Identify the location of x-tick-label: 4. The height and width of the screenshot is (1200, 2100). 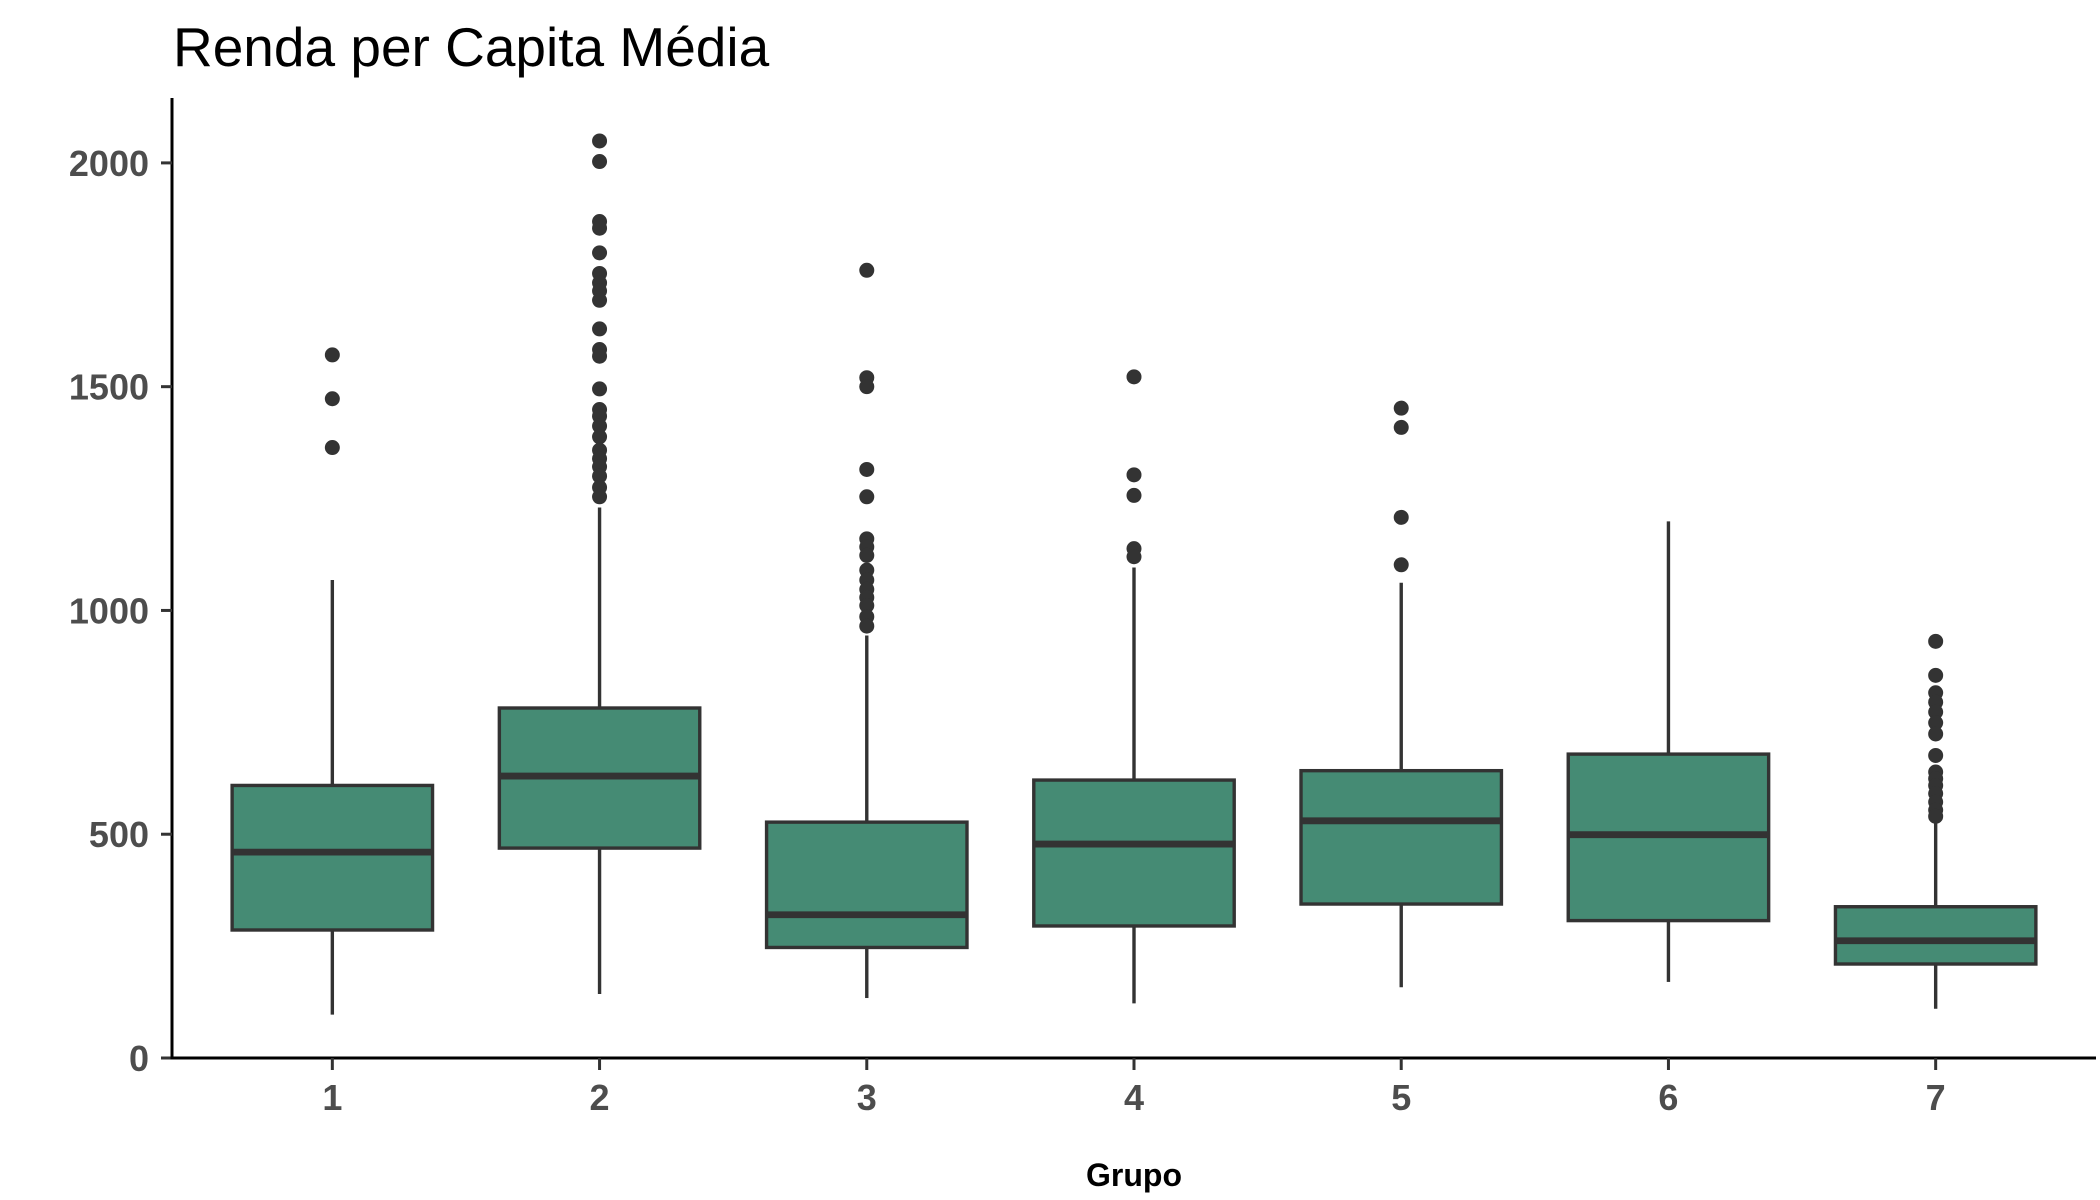
(1134, 1097).